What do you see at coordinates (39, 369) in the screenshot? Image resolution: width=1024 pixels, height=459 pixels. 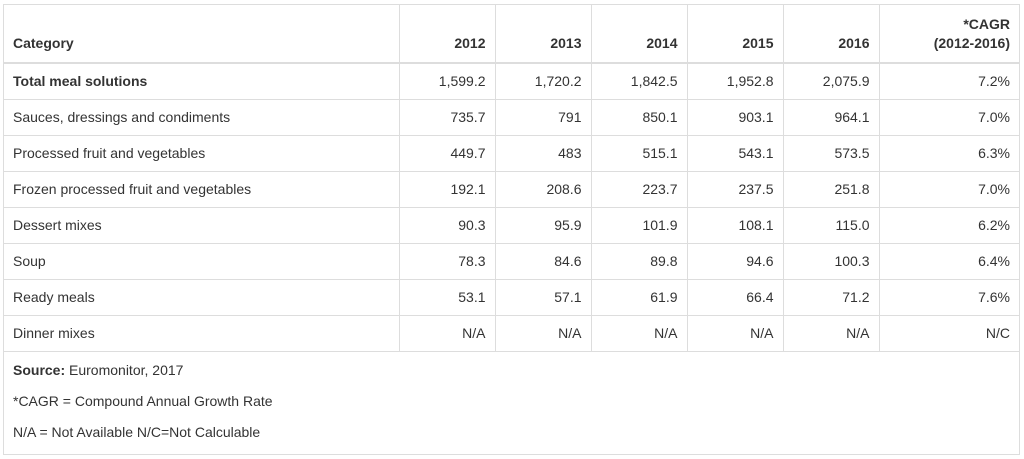 I see `source-label: Source:` at bounding box center [39, 369].